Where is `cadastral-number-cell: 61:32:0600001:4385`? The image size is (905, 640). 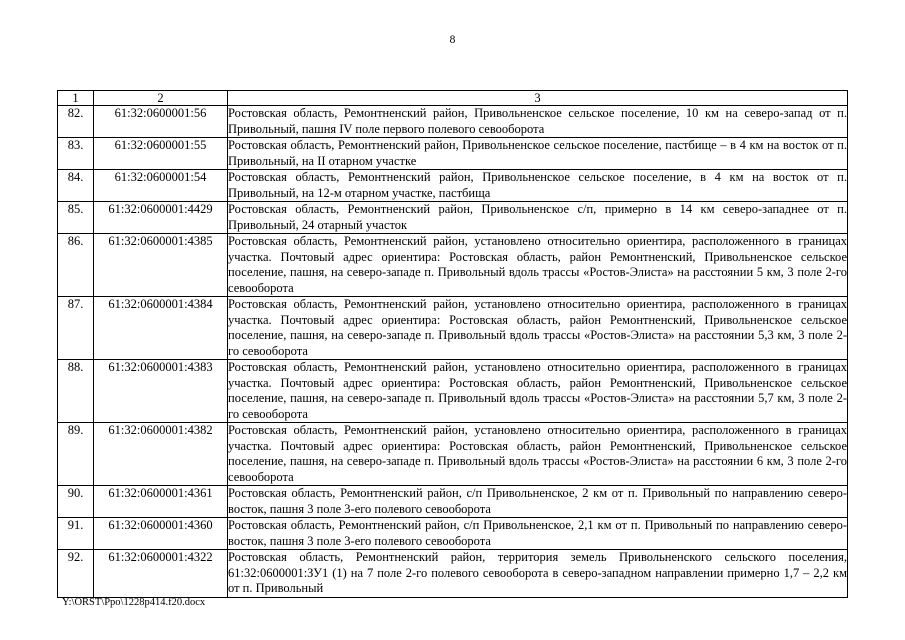 cadastral-number-cell: 61:32:0600001:4385 is located at coordinates (160, 265).